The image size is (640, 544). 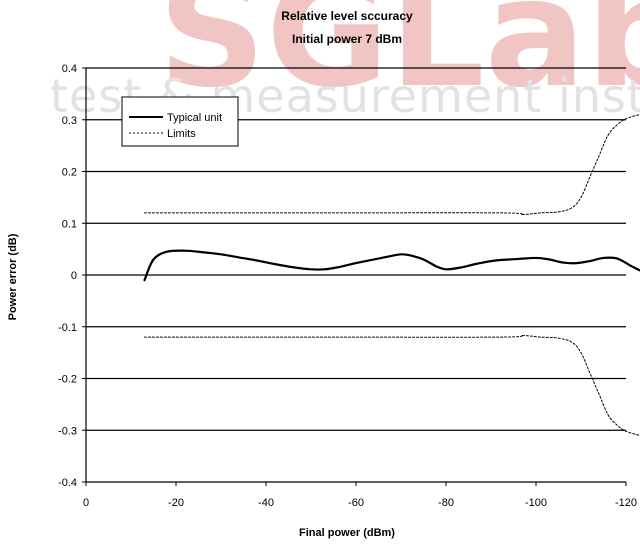 I want to click on y-axis-label: Power error (dB), so click(x=13, y=276).